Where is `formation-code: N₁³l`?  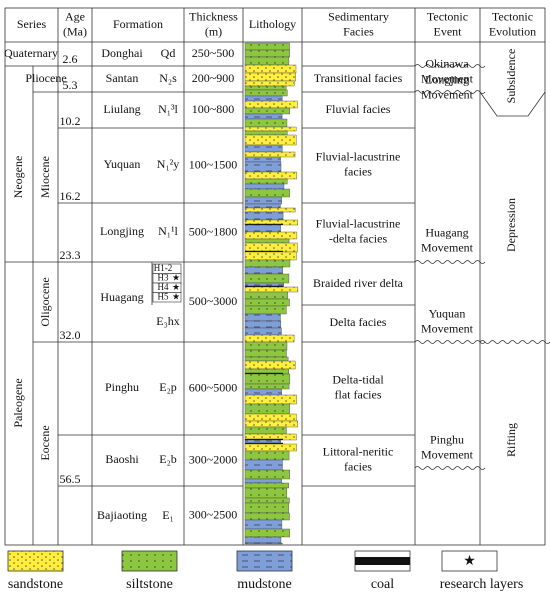 formation-code: N₁³l is located at coordinates (168, 109).